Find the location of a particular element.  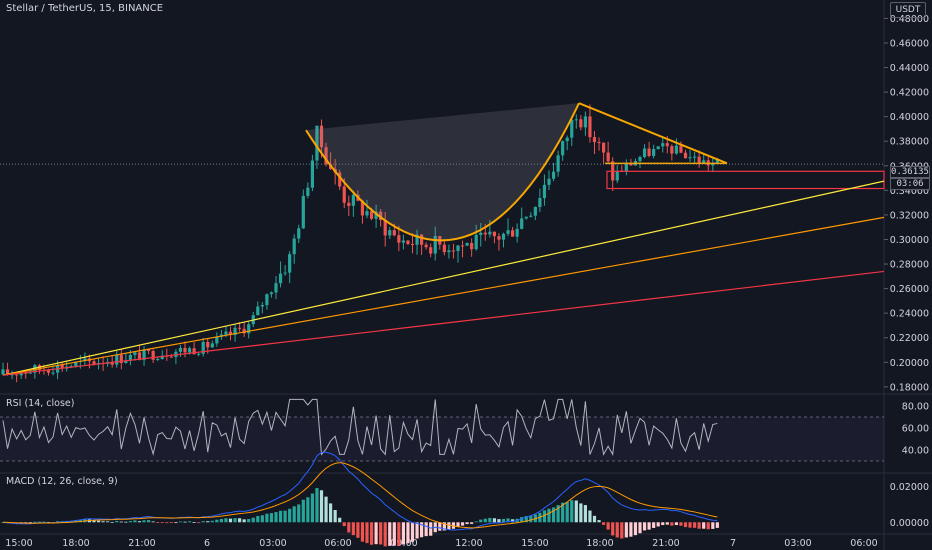

countdown-tag: 03:06 is located at coordinates (910, 184).